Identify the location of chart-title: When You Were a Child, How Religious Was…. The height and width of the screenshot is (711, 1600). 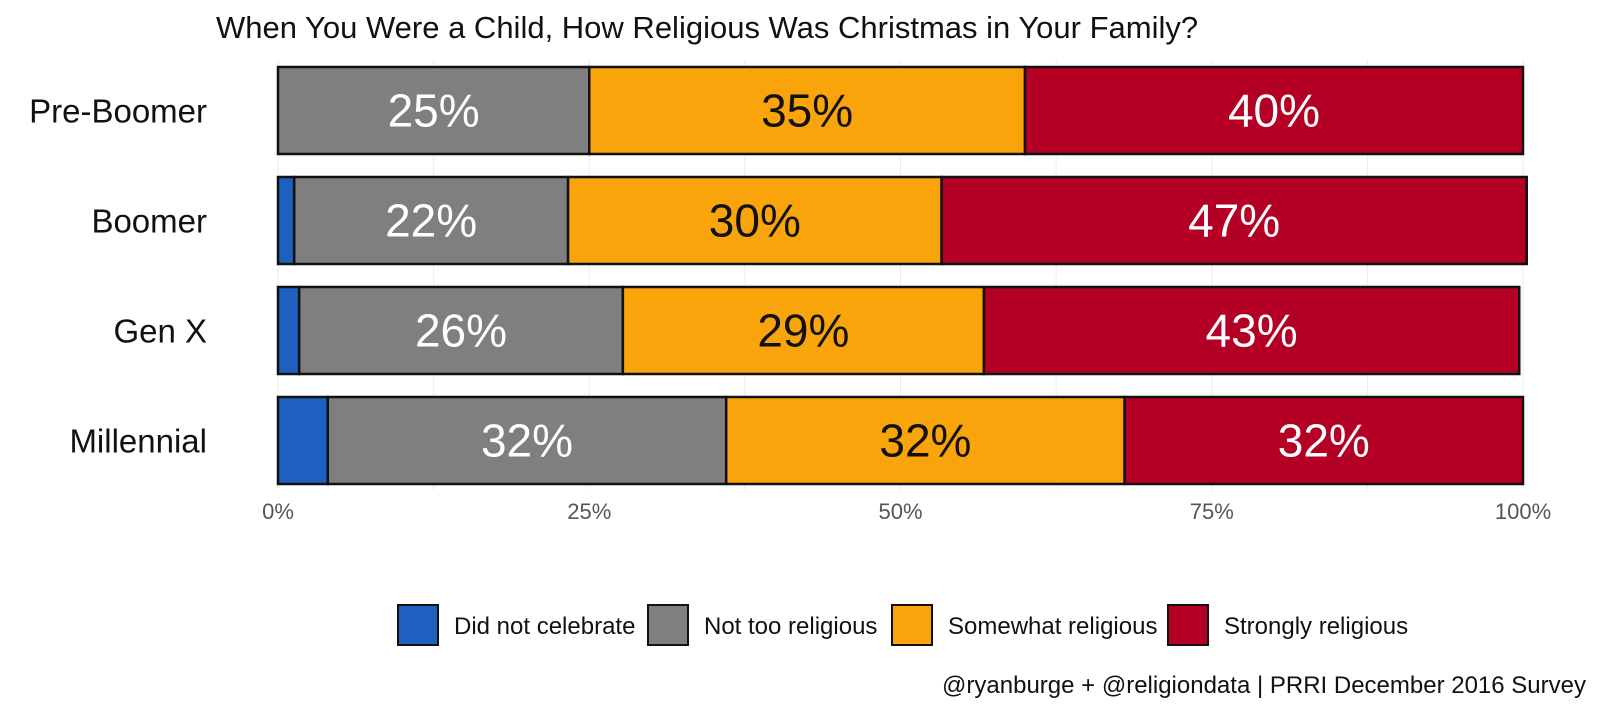
(707, 27).